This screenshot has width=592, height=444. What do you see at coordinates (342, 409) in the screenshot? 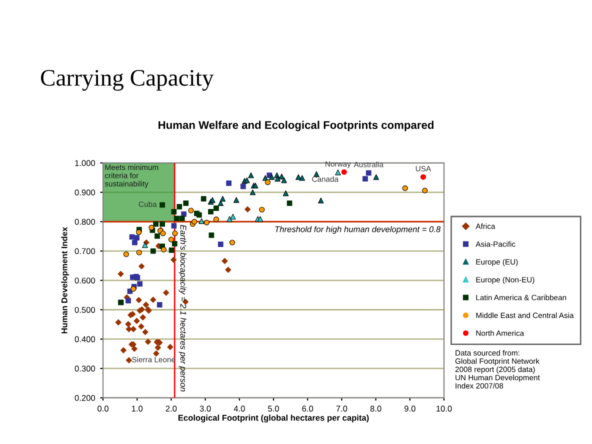
I see `x-tick-label: 7.0` at bounding box center [342, 409].